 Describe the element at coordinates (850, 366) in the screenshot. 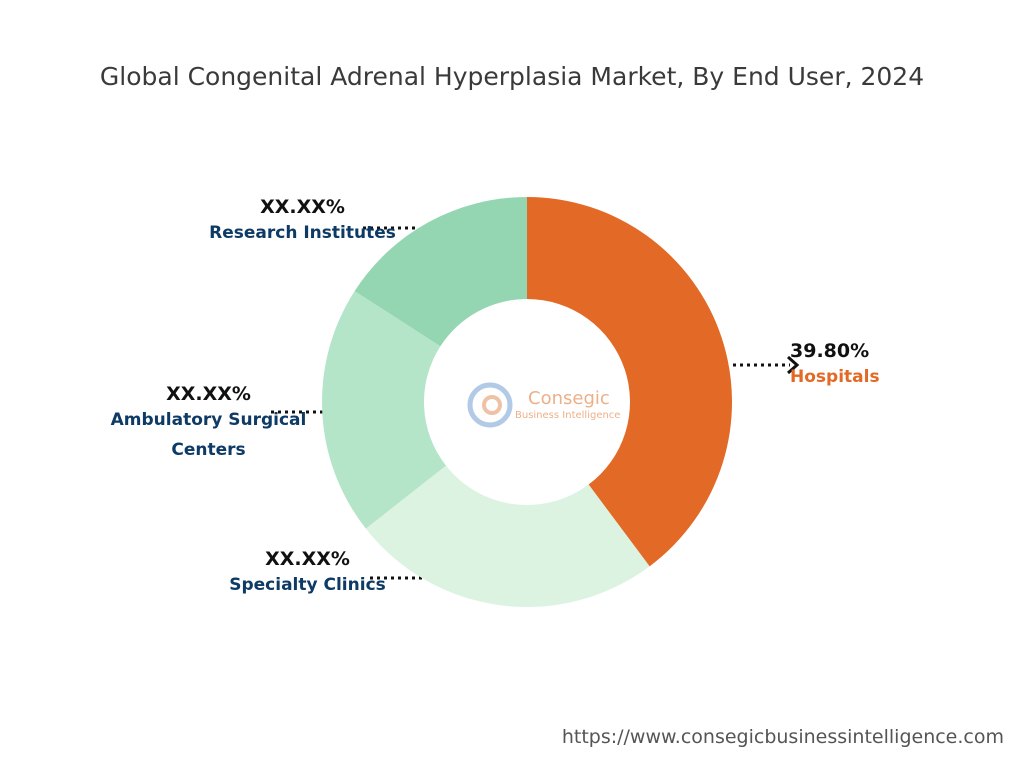

I see `slice-label: 39.80% Hospitals` at that location.